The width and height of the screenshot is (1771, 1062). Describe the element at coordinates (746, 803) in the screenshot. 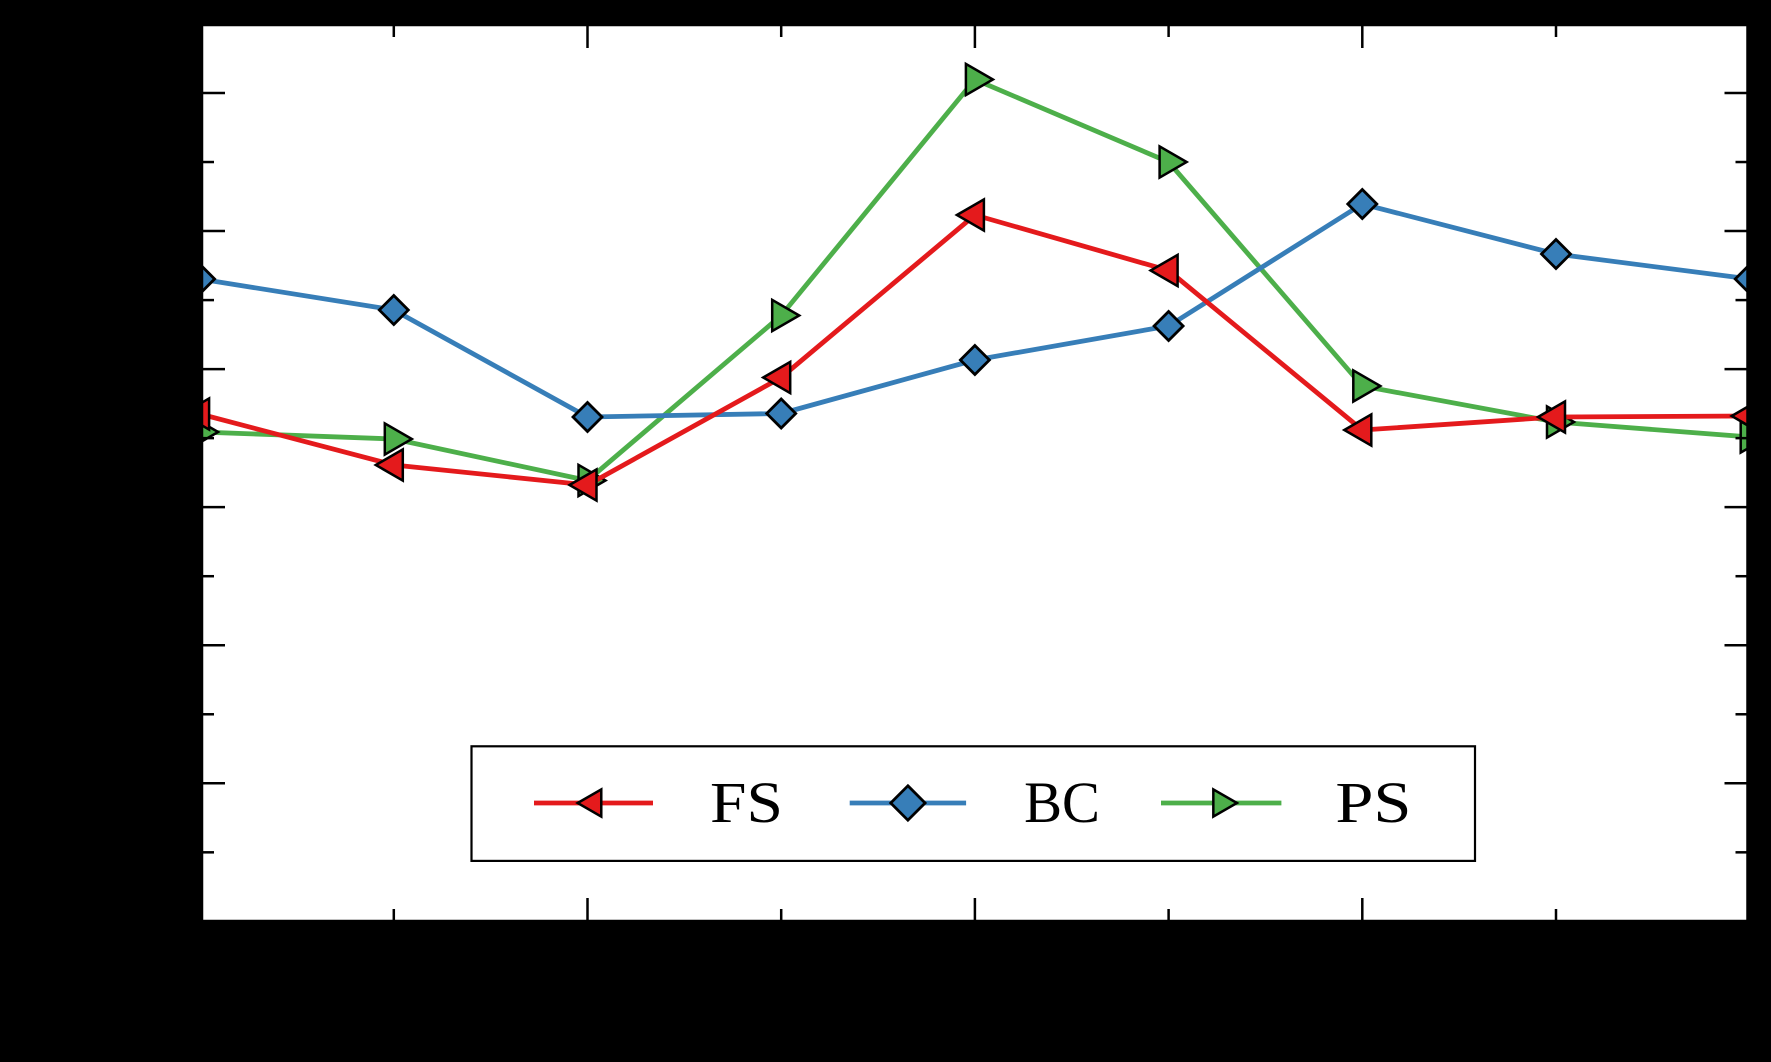

I see `svg-text: FS` at that location.